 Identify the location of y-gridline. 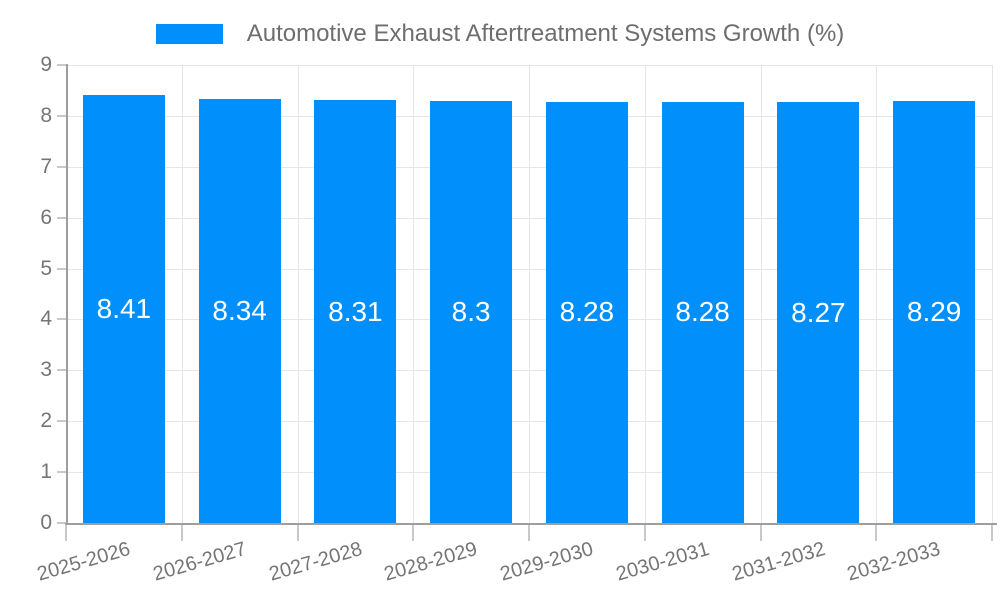
(529, 65).